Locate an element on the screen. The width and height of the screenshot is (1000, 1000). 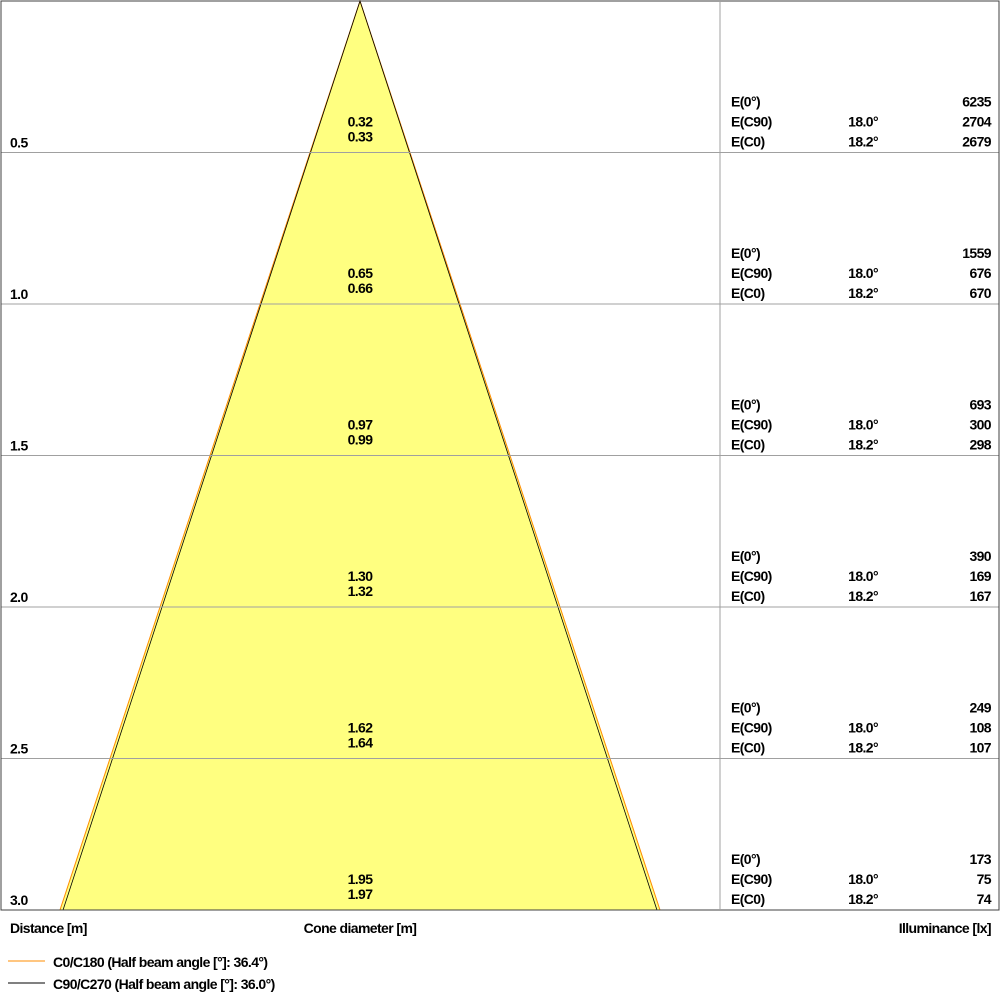
ec90-value: 300 is located at coordinates (980, 425).